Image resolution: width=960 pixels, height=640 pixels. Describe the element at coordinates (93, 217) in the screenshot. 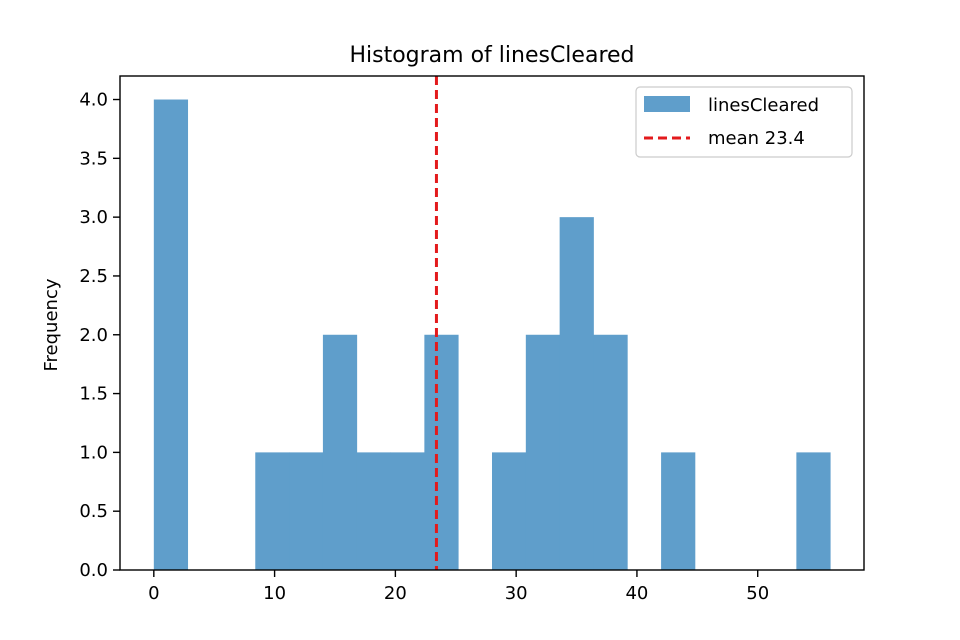

I see `y-tick-label: 3.0` at that location.